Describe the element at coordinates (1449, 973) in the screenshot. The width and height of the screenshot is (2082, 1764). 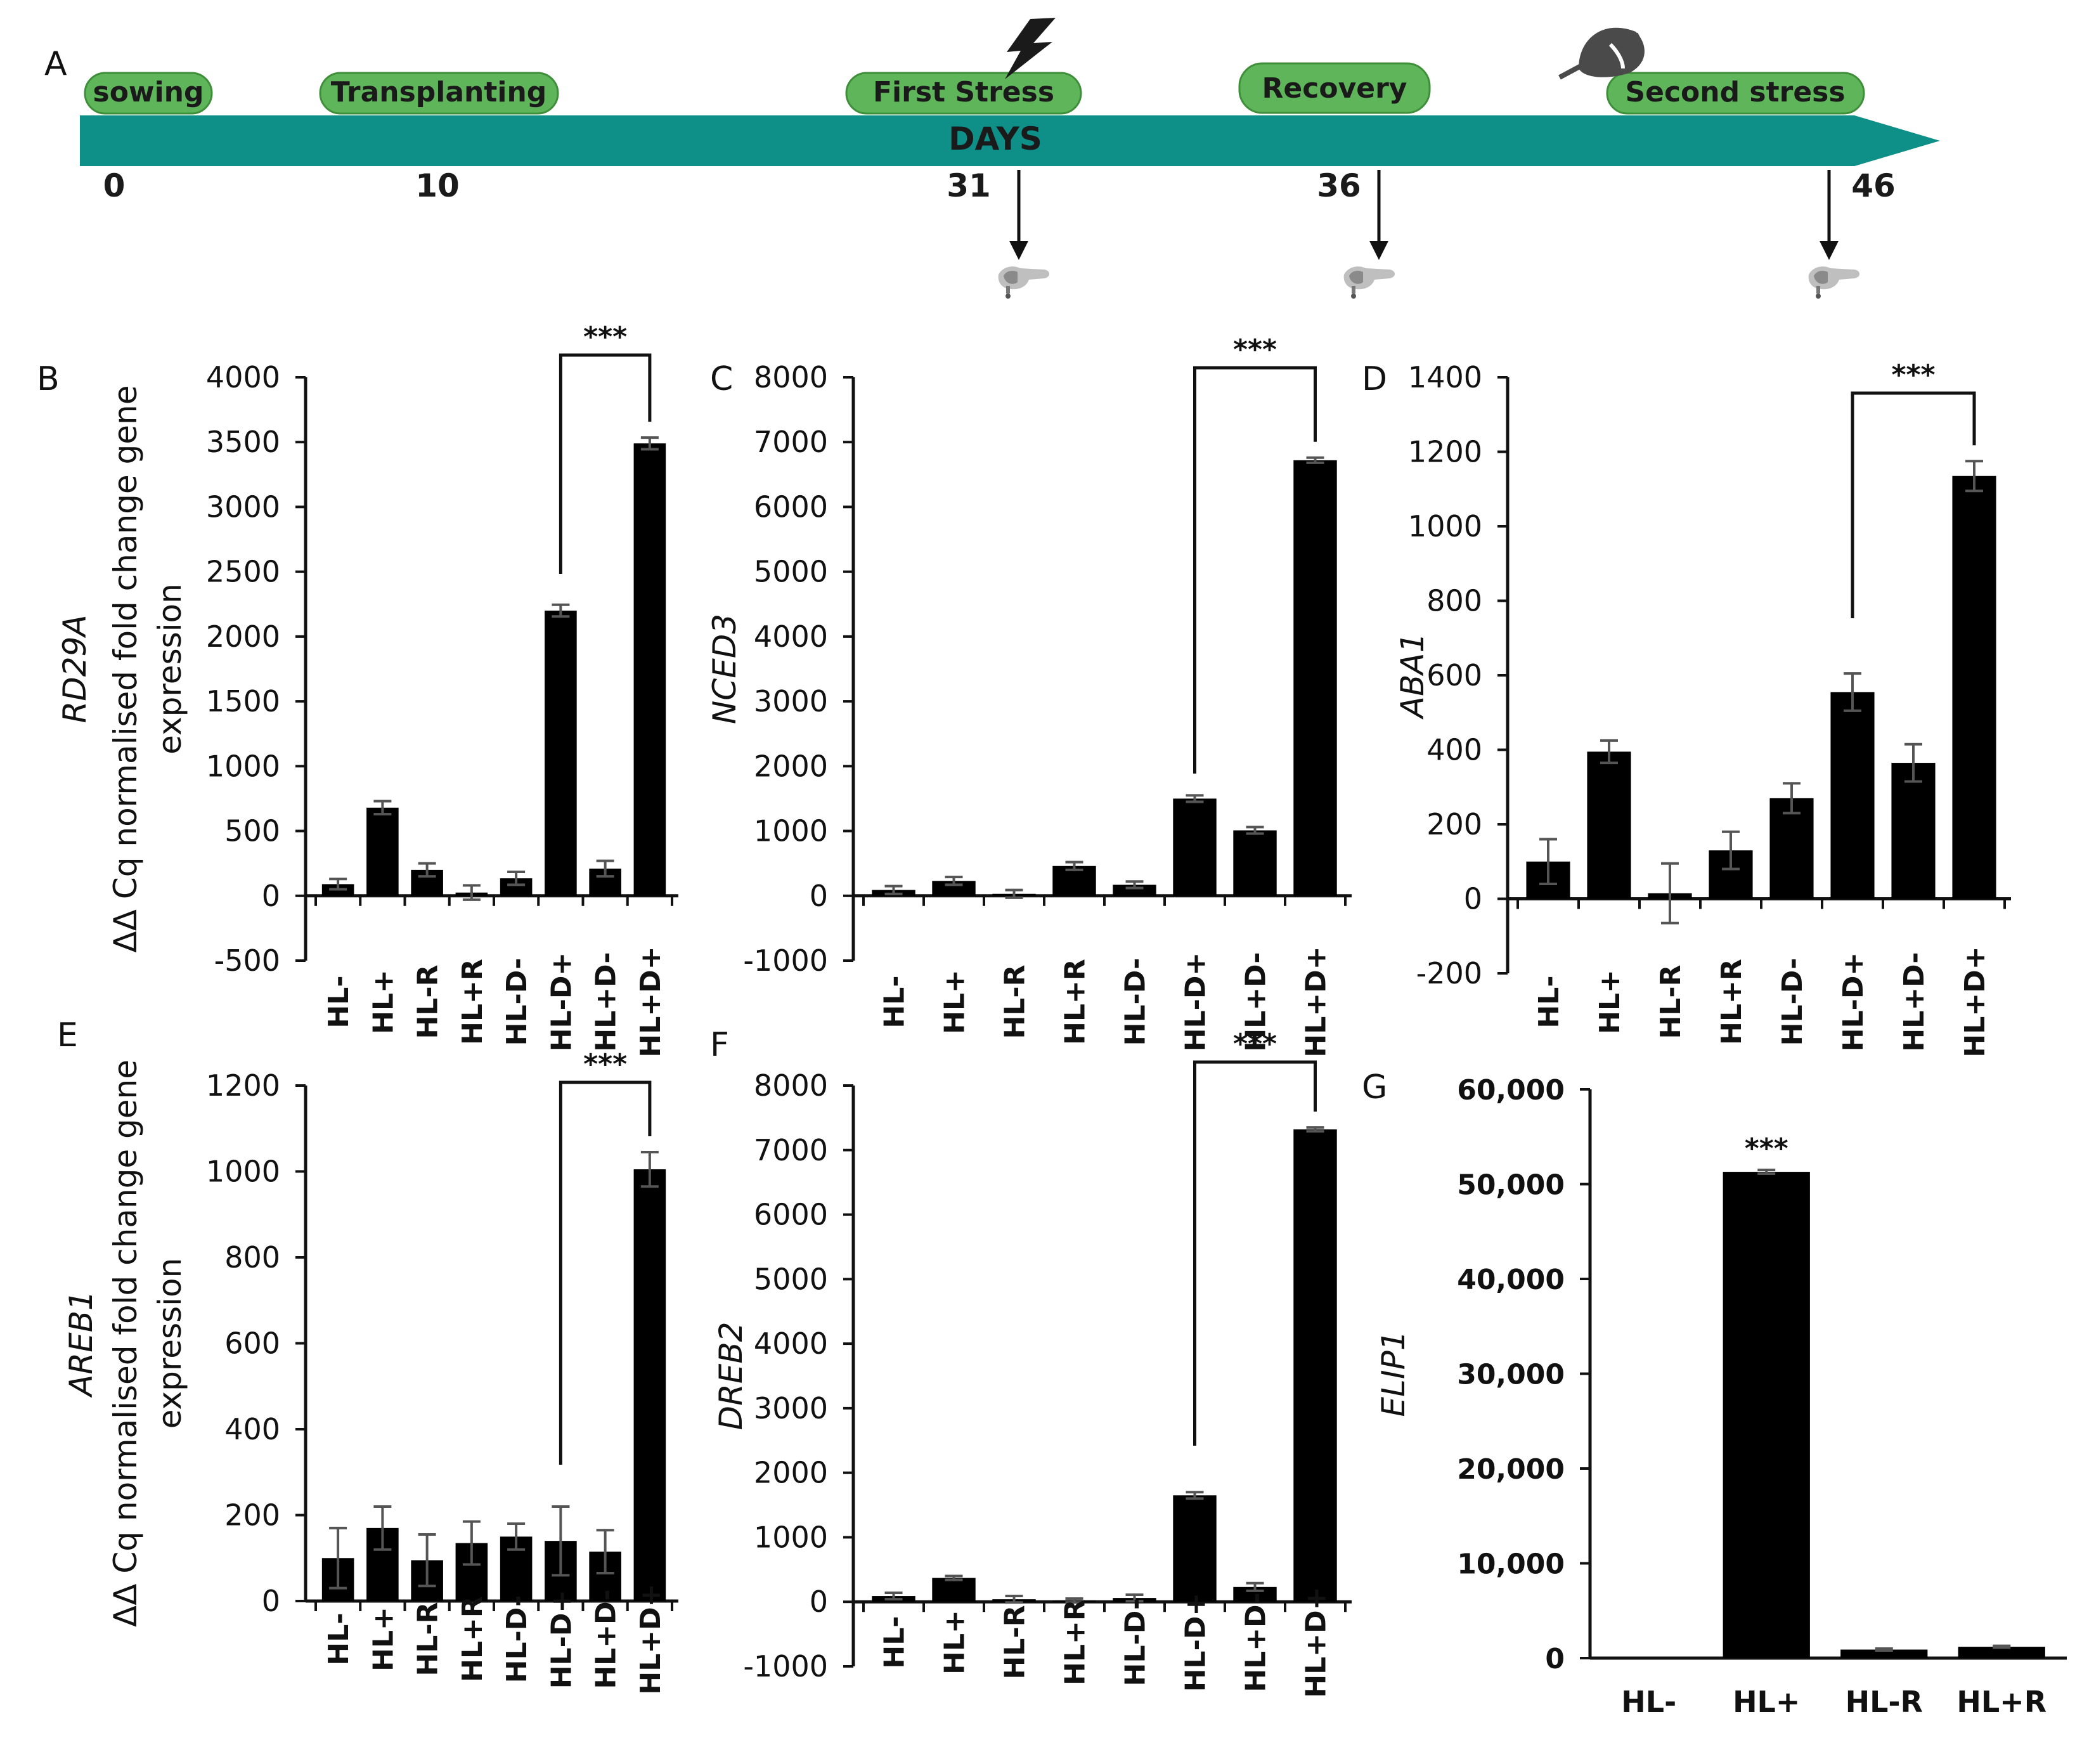
I see `y-tick-label: -200` at that location.